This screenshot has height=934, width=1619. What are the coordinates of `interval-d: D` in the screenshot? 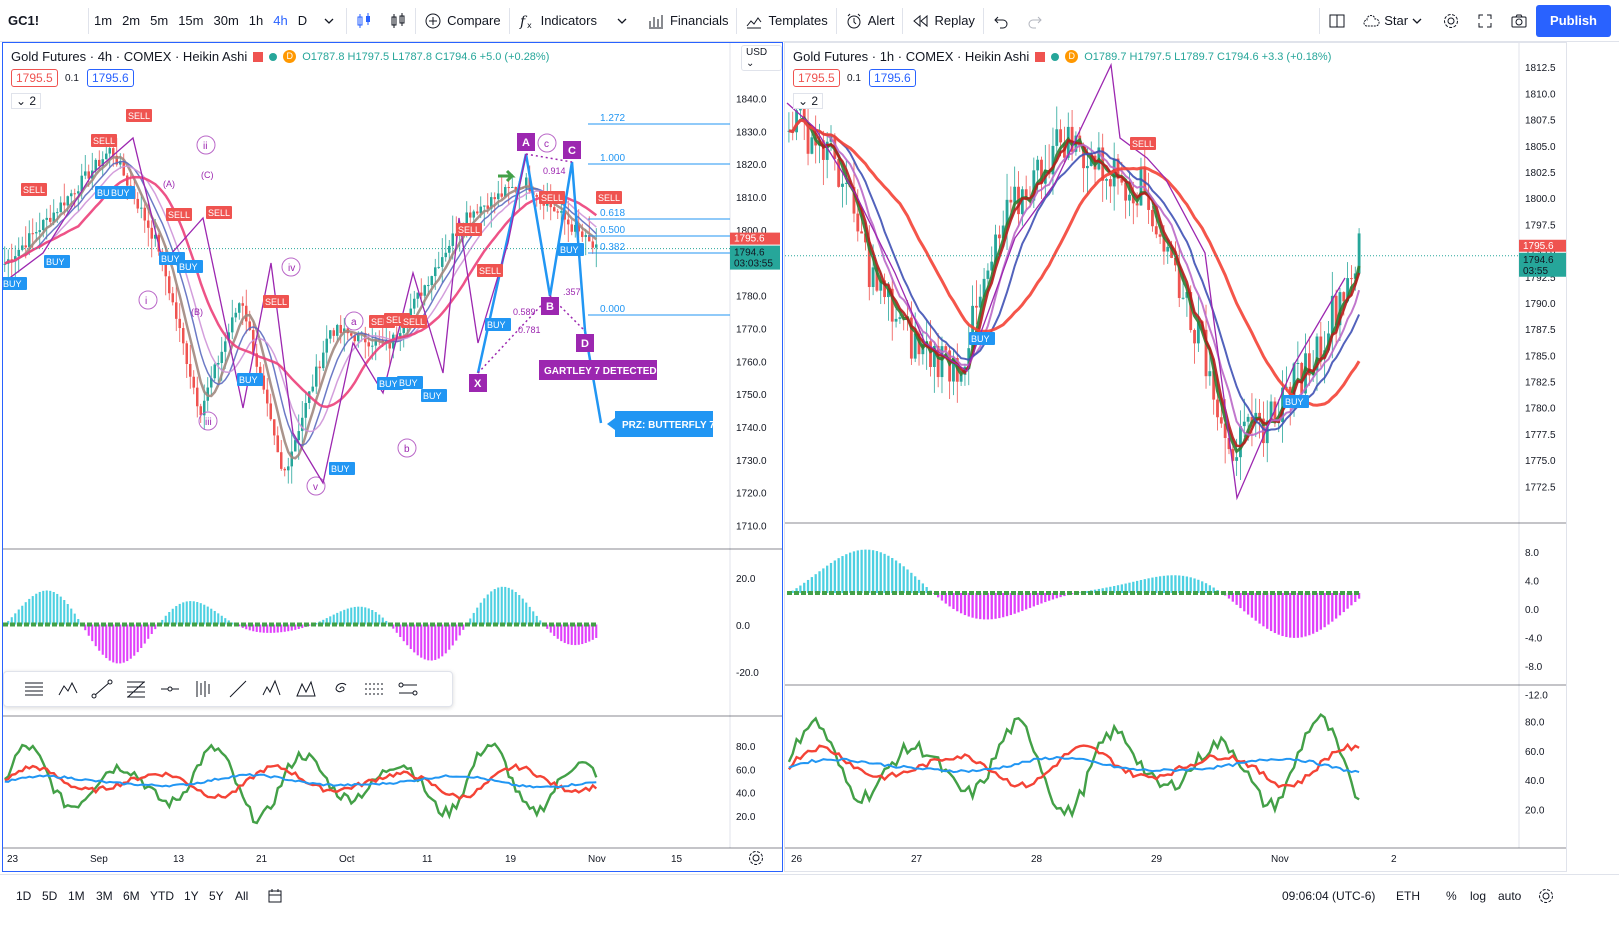 It's located at (302, 20).